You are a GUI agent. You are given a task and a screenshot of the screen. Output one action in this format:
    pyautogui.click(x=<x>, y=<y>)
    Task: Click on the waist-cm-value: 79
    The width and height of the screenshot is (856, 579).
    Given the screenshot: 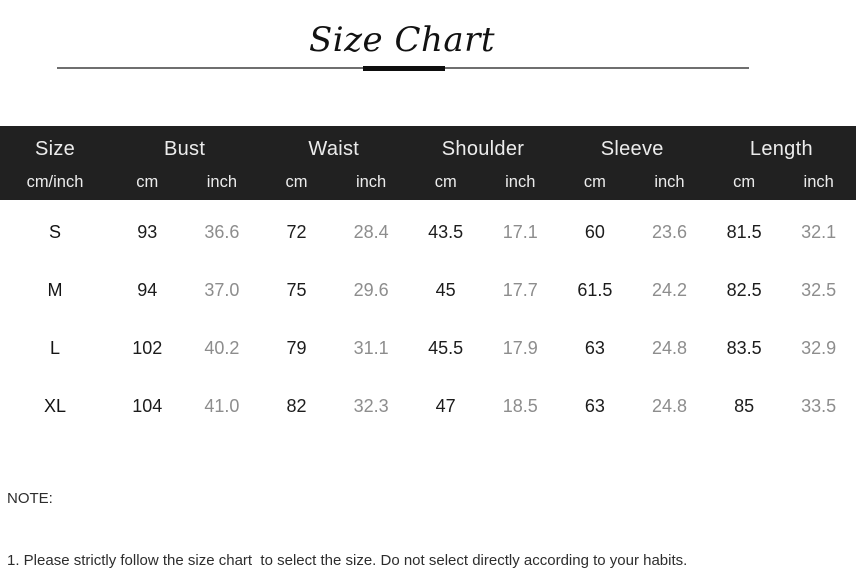 What is the action you would take?
    pyautogui.click(x=296, y=347)
    